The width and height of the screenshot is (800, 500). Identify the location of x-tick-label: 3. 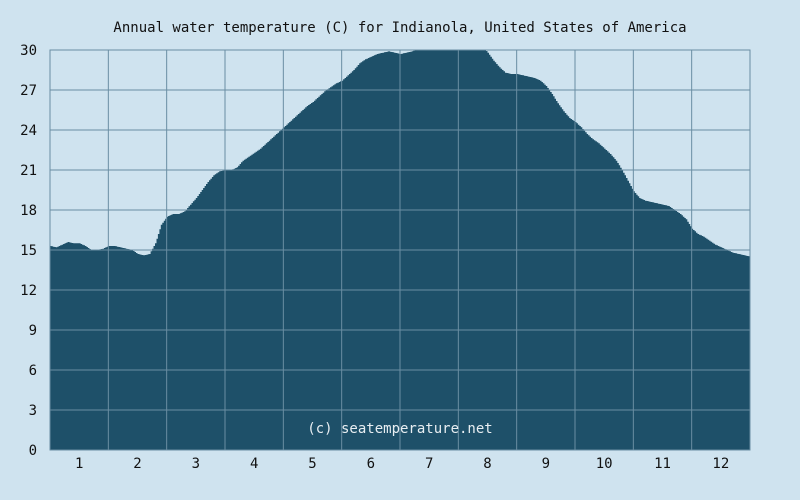
(196, 464).